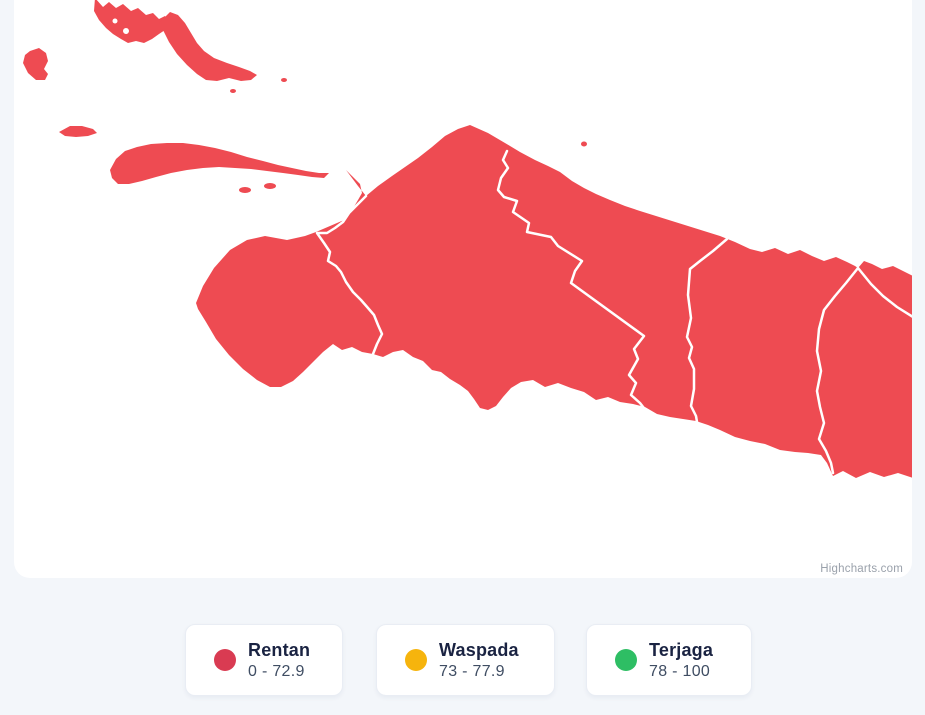 The width and height of the screenshot is (925, 715). What do you see at coordinates (416, 660) in the screenshot?
I see `legend-dot-waspada` at bounding box center [416, 660].